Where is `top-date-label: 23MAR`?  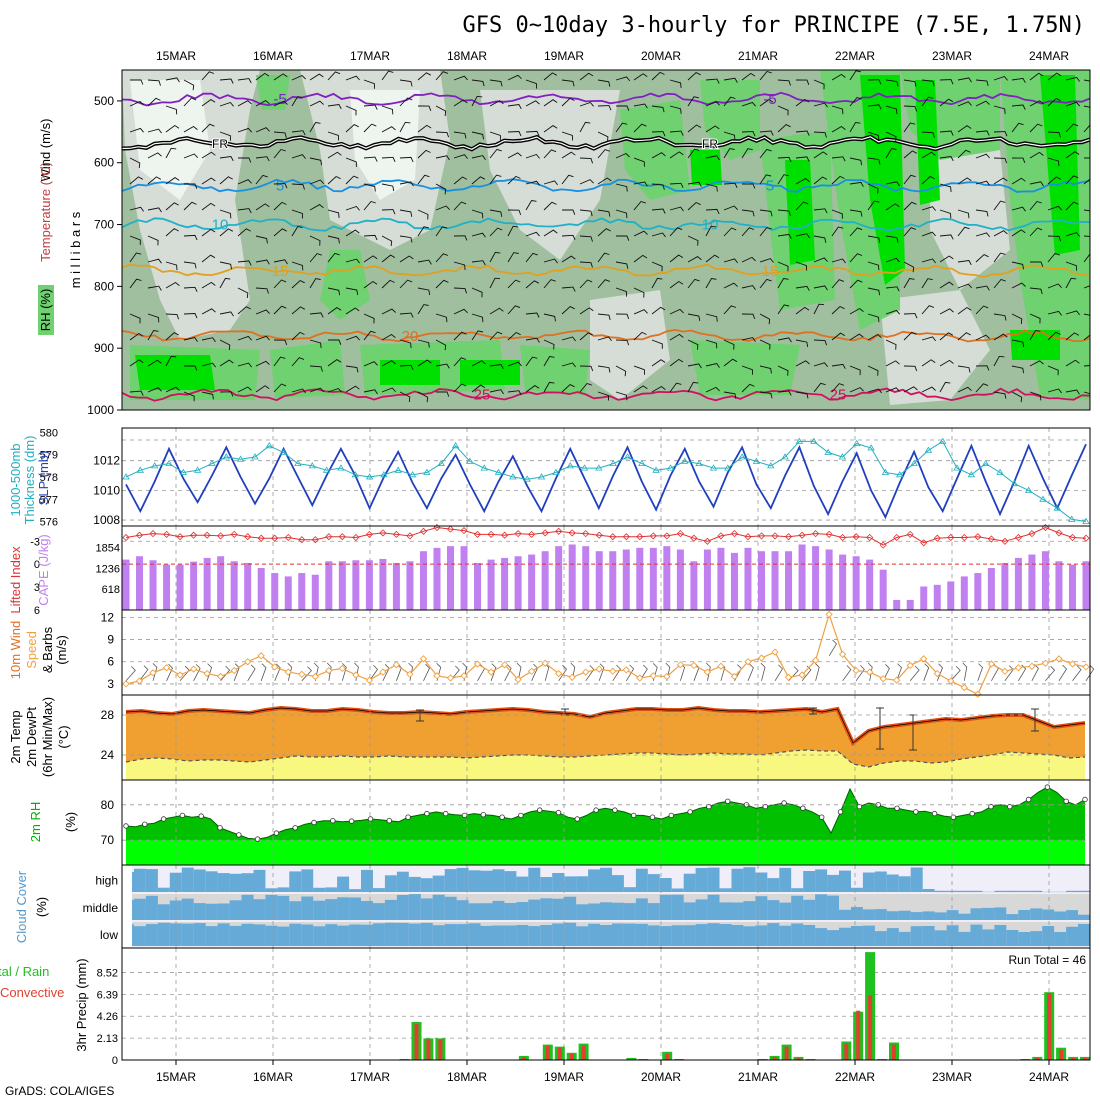
top-date-label: 23MAR is located at coordinates (952, 56).